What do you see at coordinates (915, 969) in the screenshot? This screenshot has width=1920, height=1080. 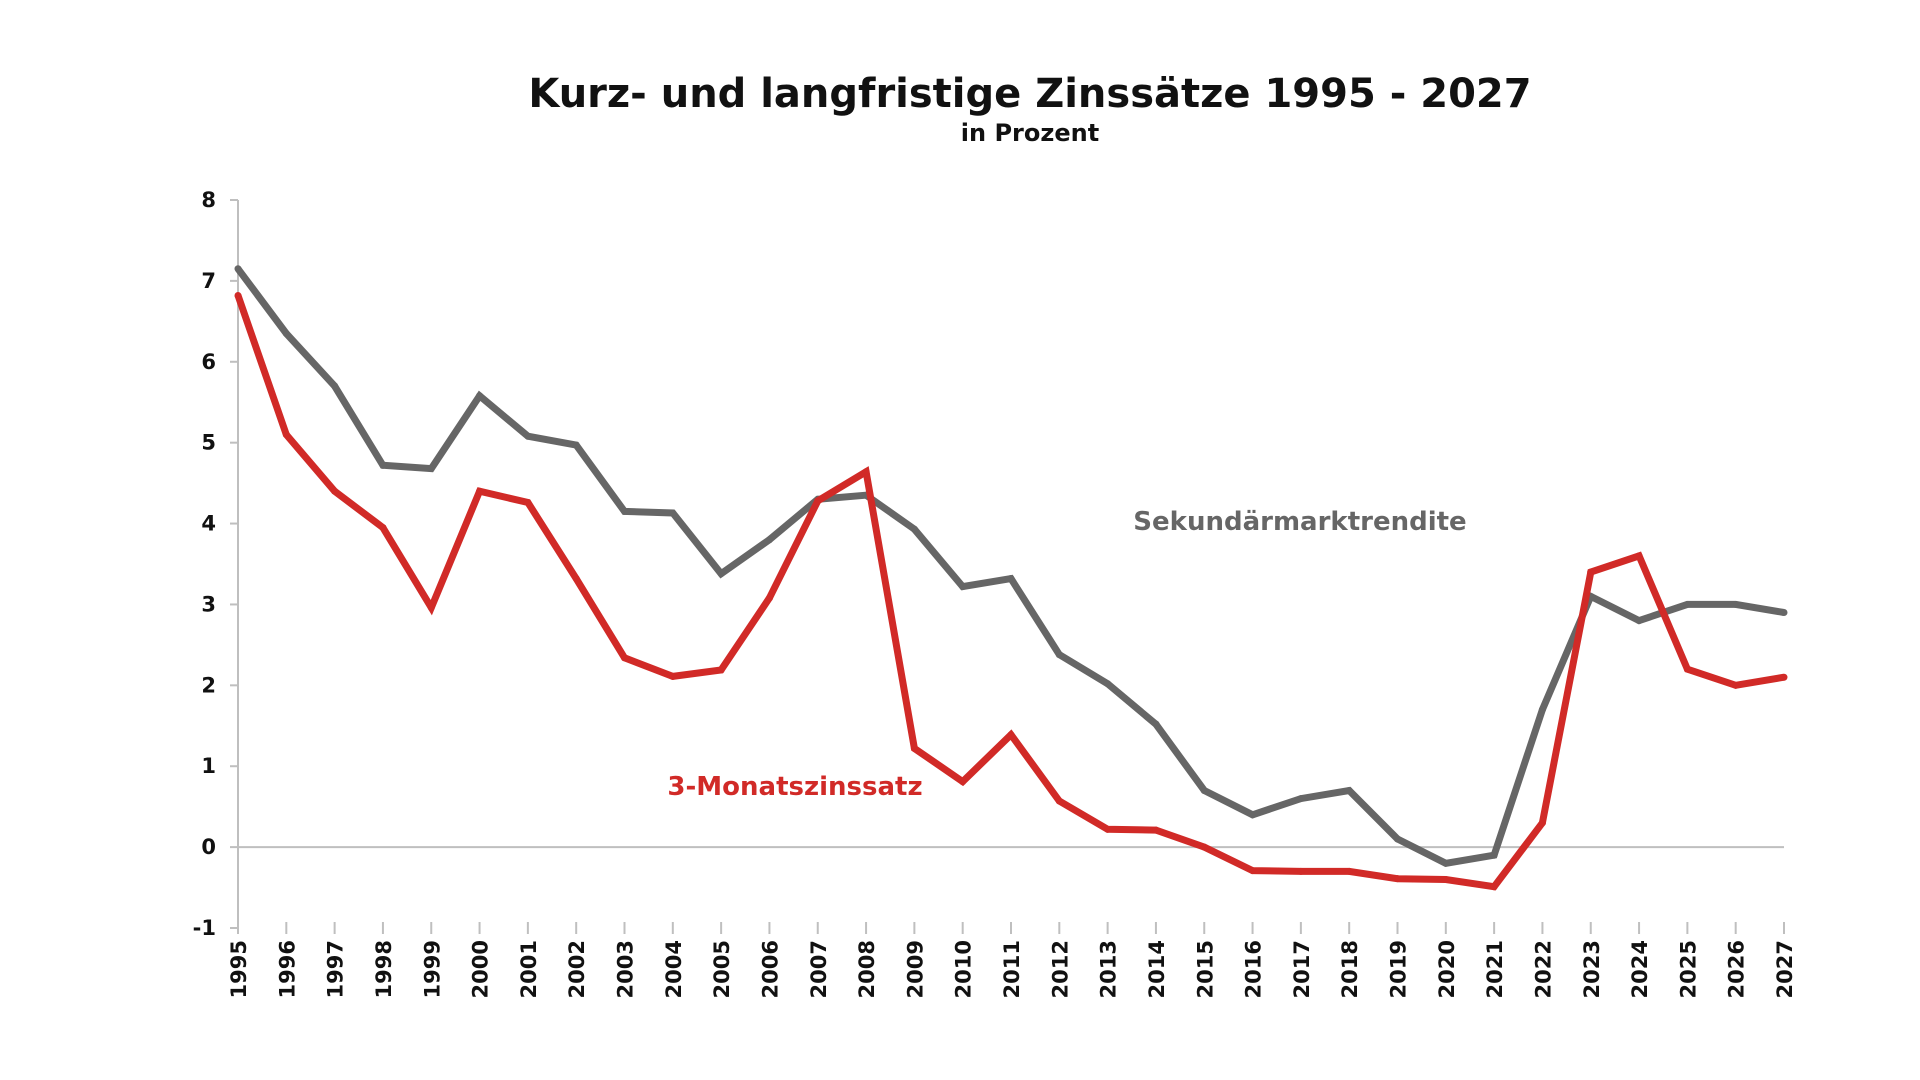 I see `x-tick-label: 2009` at bounding box center [915, 969].